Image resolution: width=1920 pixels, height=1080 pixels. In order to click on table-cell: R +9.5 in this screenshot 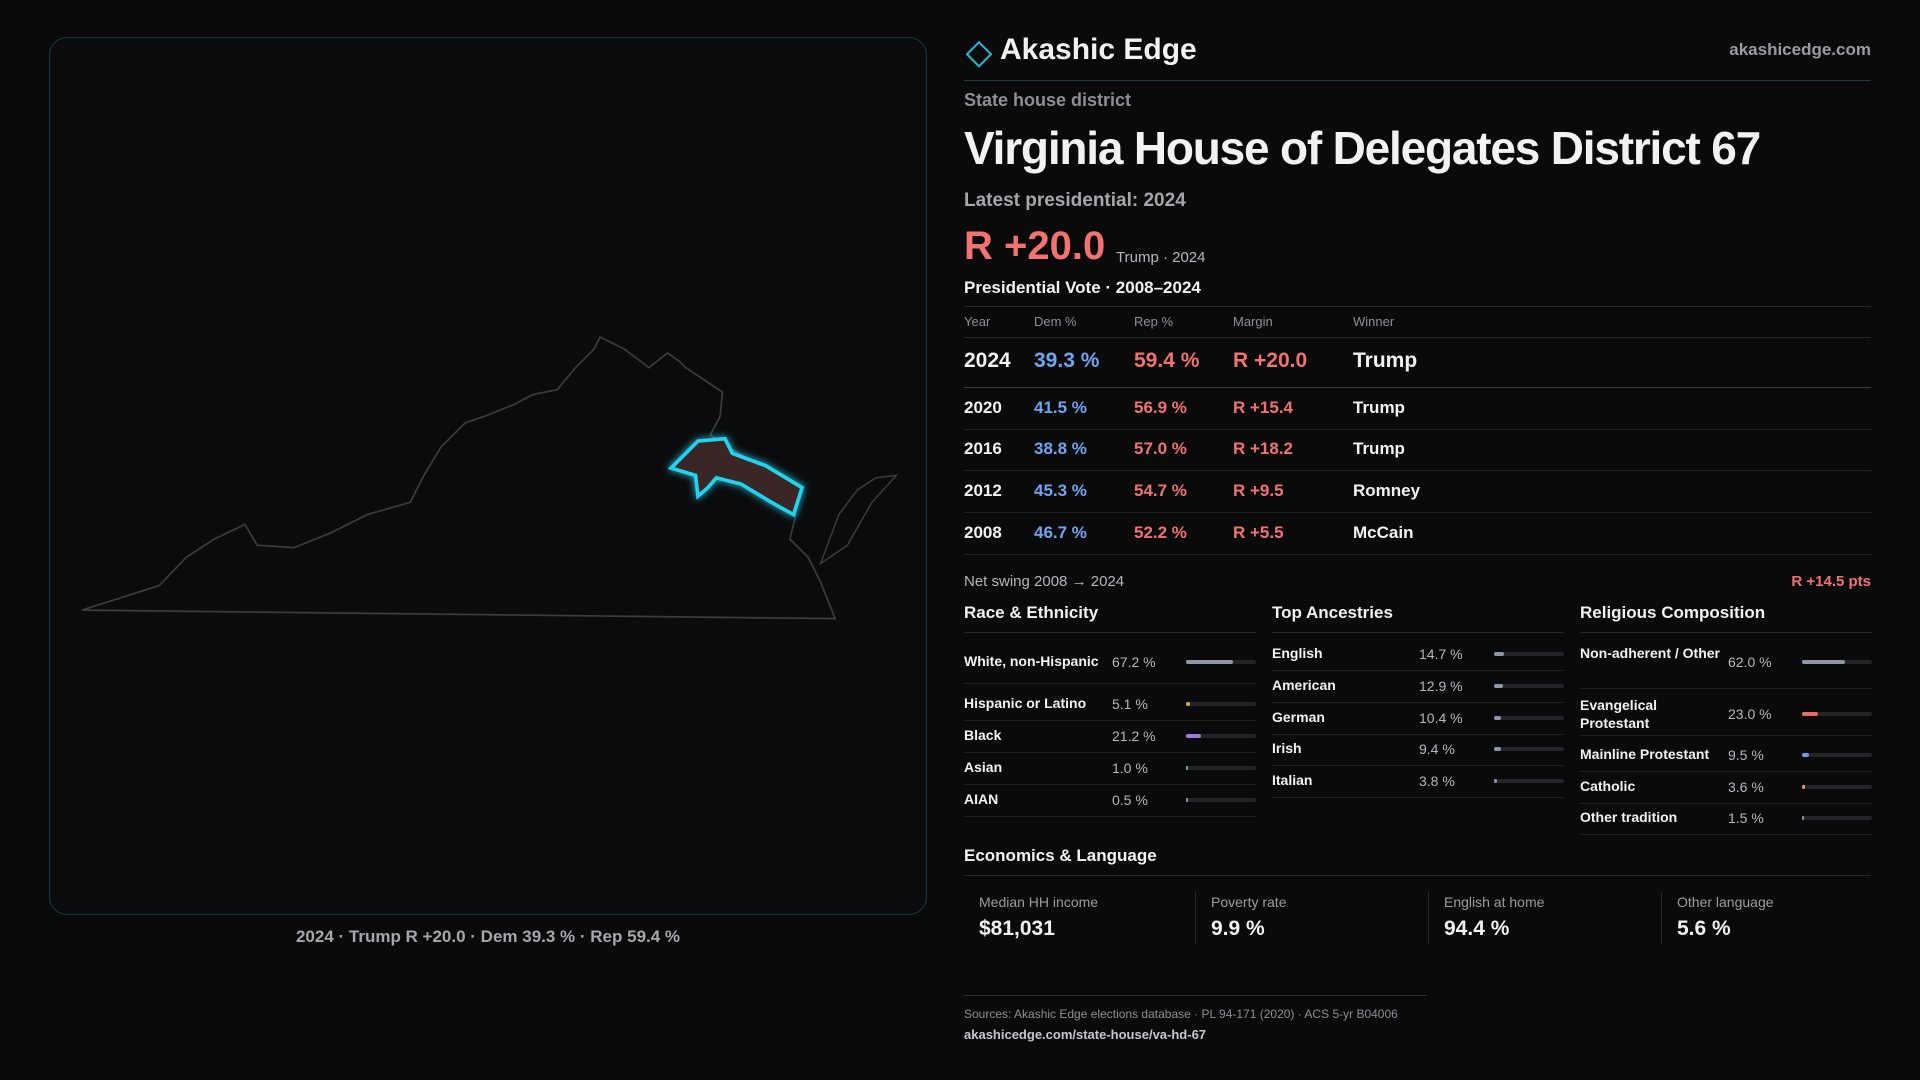, I will do `click(1258, 490)`.